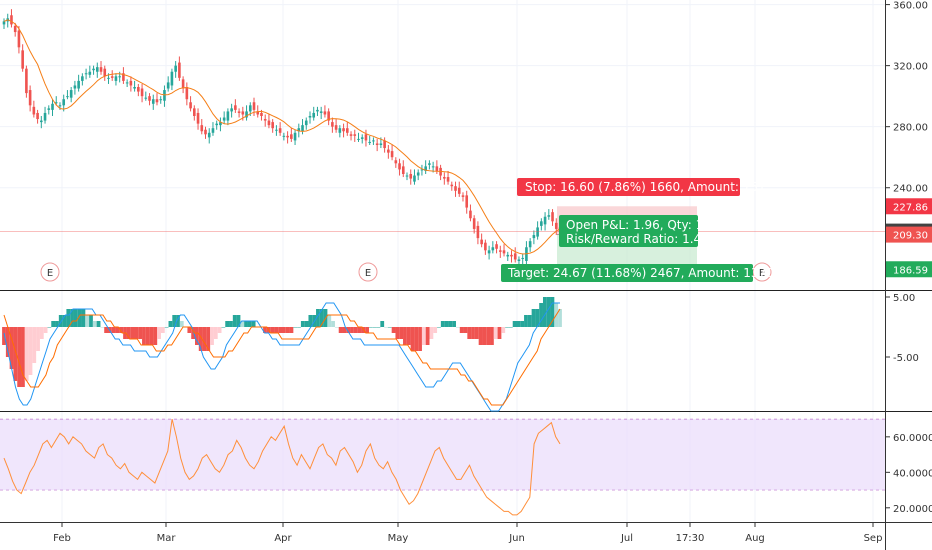 This screenshot has width=932, height=550. I want to click on rsi-tick-label: 60.0000, so click(912, 438).